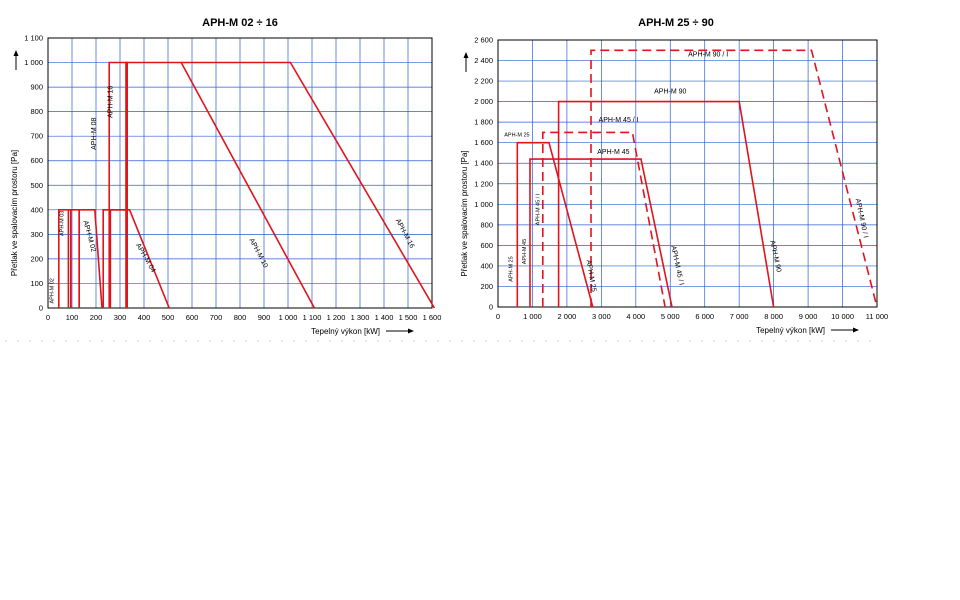 The image size is (960, 600). What do you see at coordinates (63, 223) in the screenshot?
I see `series-label: APH-M 03` at bounding box center [63, 223].